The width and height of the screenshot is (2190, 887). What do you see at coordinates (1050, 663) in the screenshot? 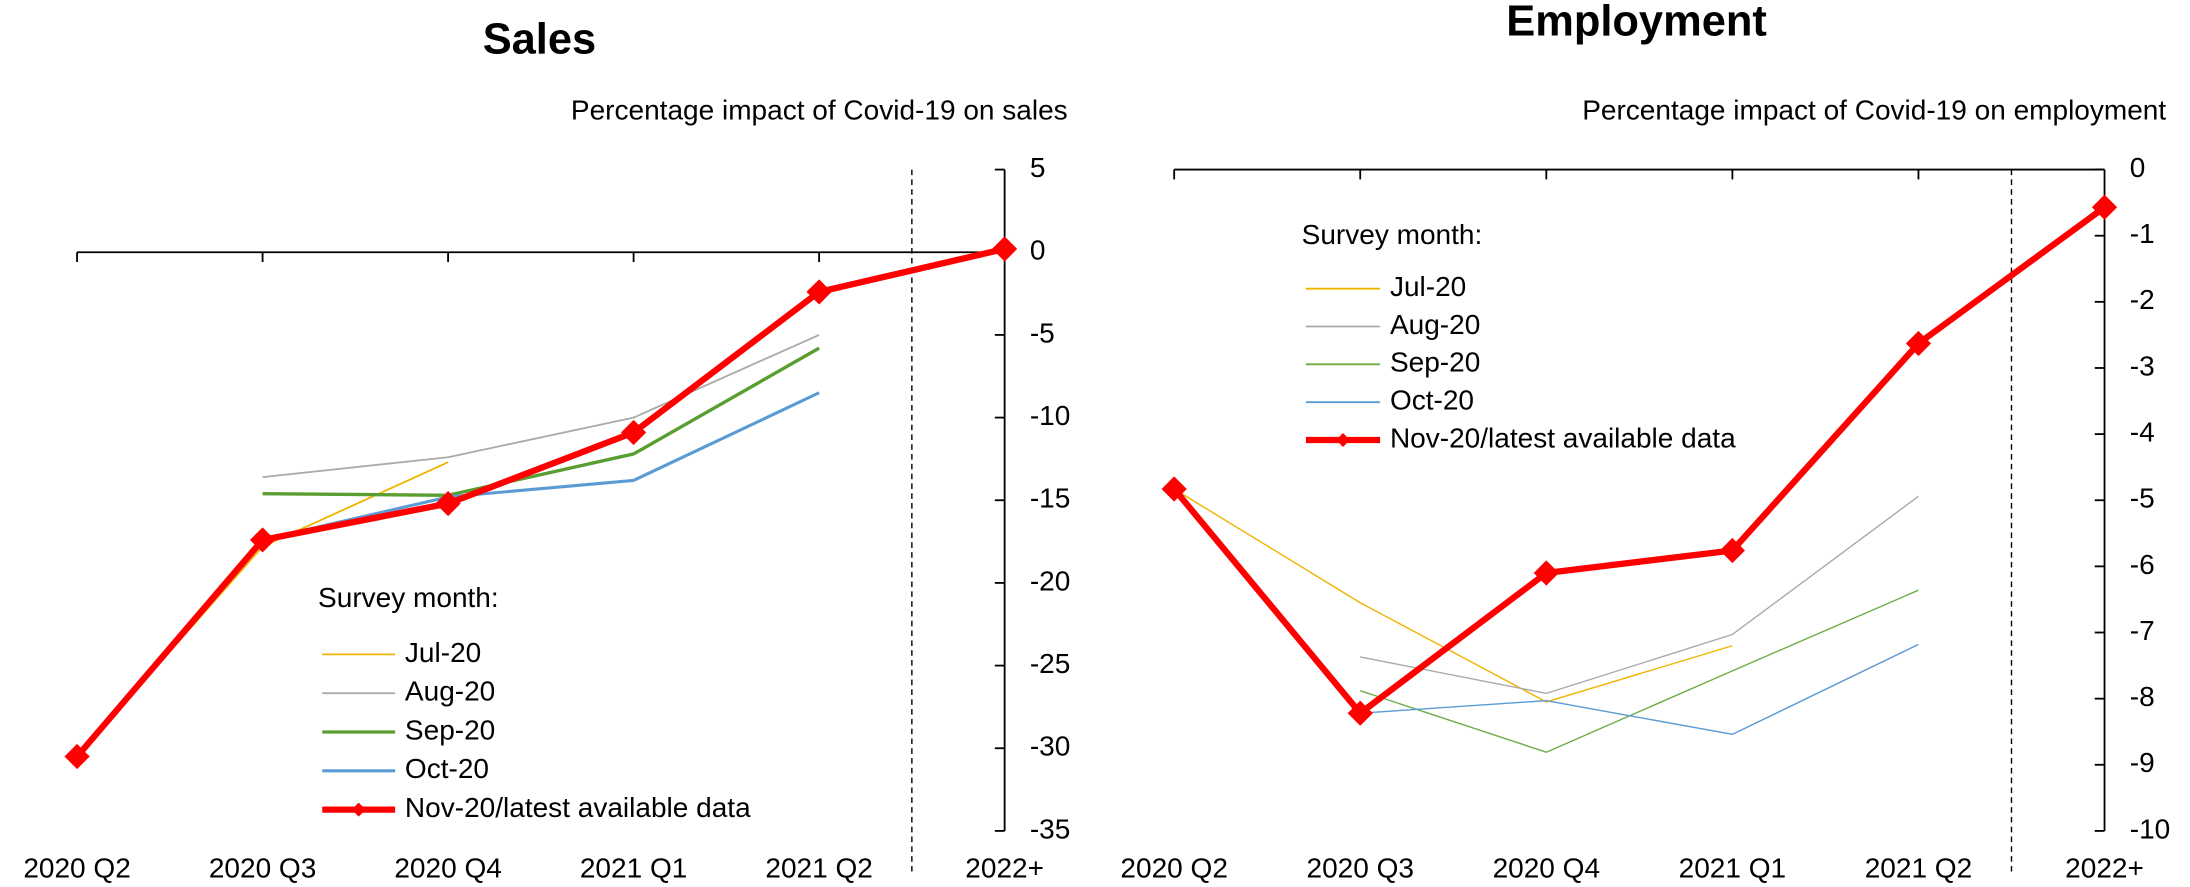
I see `y-tick-label: -25` at bounding box center [1050, 663].